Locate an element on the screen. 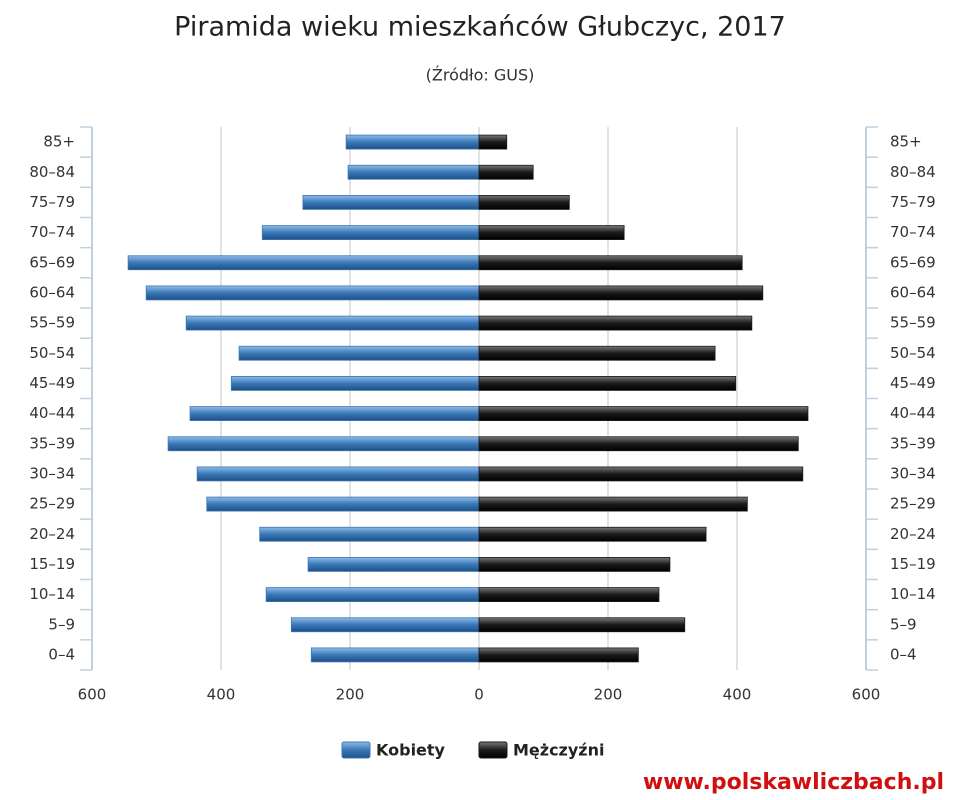 This screenshot has width=960, height=800. chart-subtitle: (Źródło: GUS) is located at coordinates (480, 75).